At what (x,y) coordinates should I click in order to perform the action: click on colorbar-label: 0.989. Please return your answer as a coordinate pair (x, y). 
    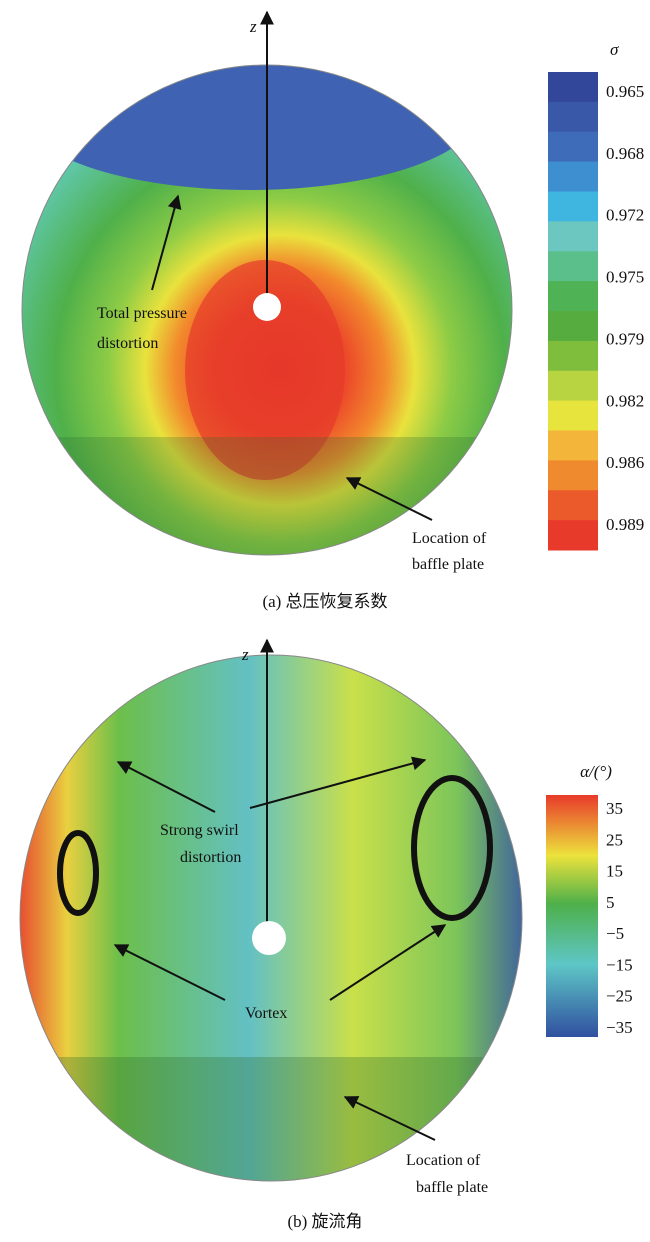
    Looking at the image, I should click on (625, 524).